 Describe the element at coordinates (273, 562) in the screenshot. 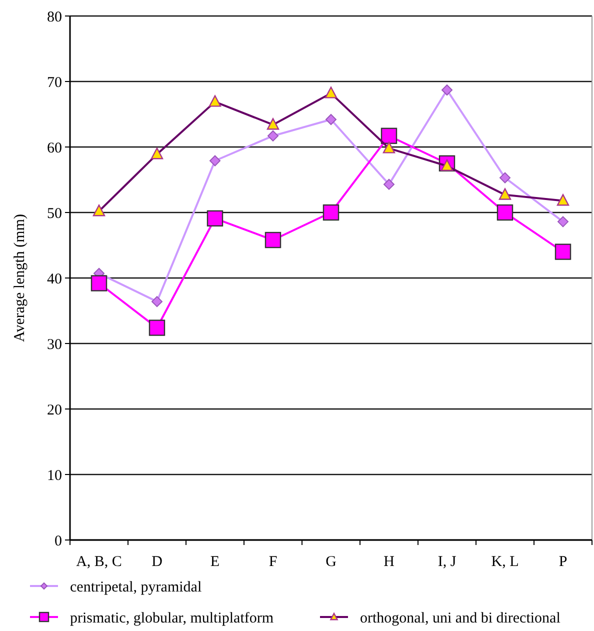

I see `x-tick-label: F` at that location.